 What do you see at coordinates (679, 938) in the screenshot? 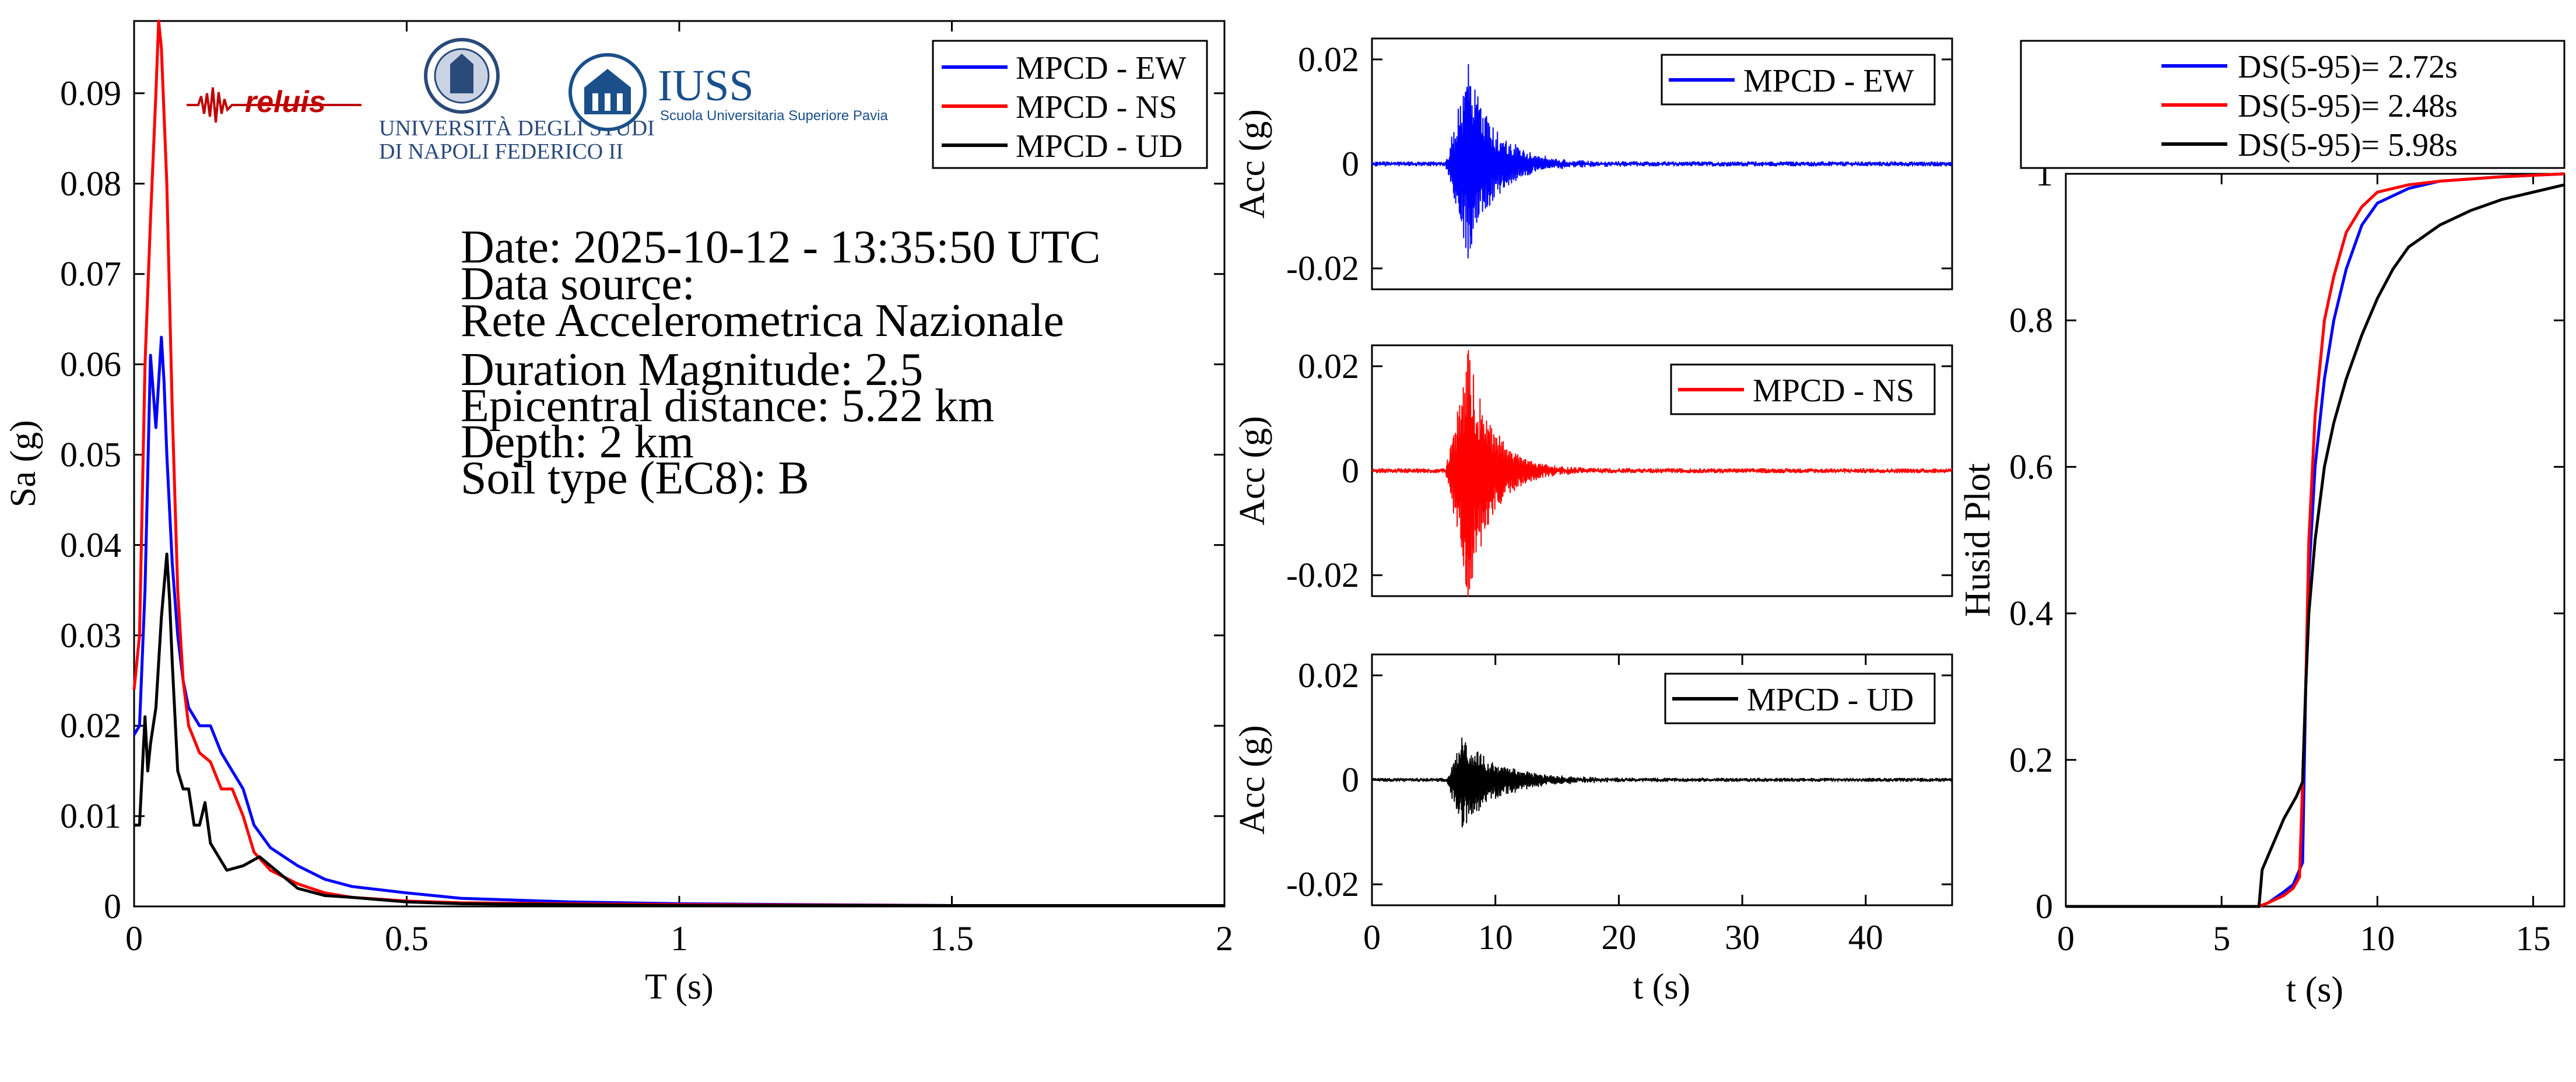
I see `spectrum-xtick-label: 1` at bounding box center [679, 938].